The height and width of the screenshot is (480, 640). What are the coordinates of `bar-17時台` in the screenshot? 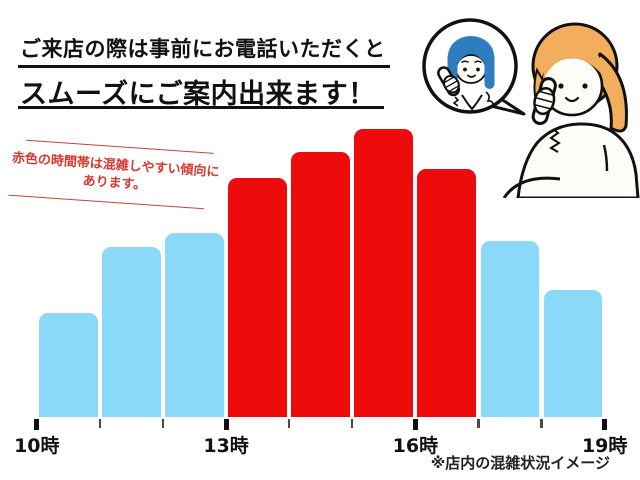 It's located at (510, 329).